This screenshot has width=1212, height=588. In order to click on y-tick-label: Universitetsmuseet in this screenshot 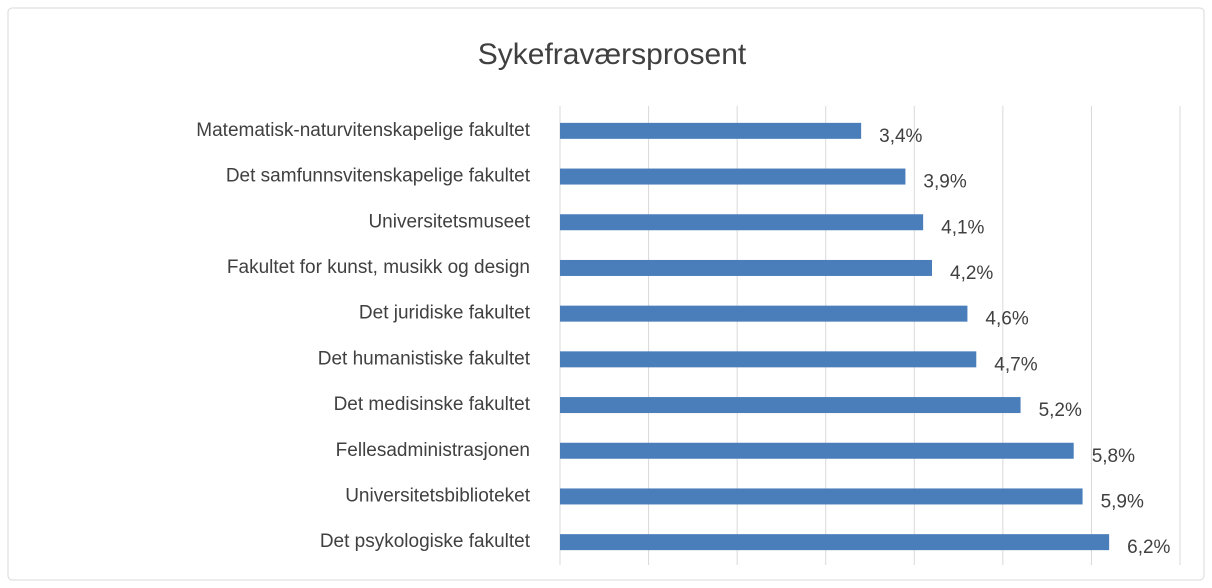, I will do `click(449, 221)`.